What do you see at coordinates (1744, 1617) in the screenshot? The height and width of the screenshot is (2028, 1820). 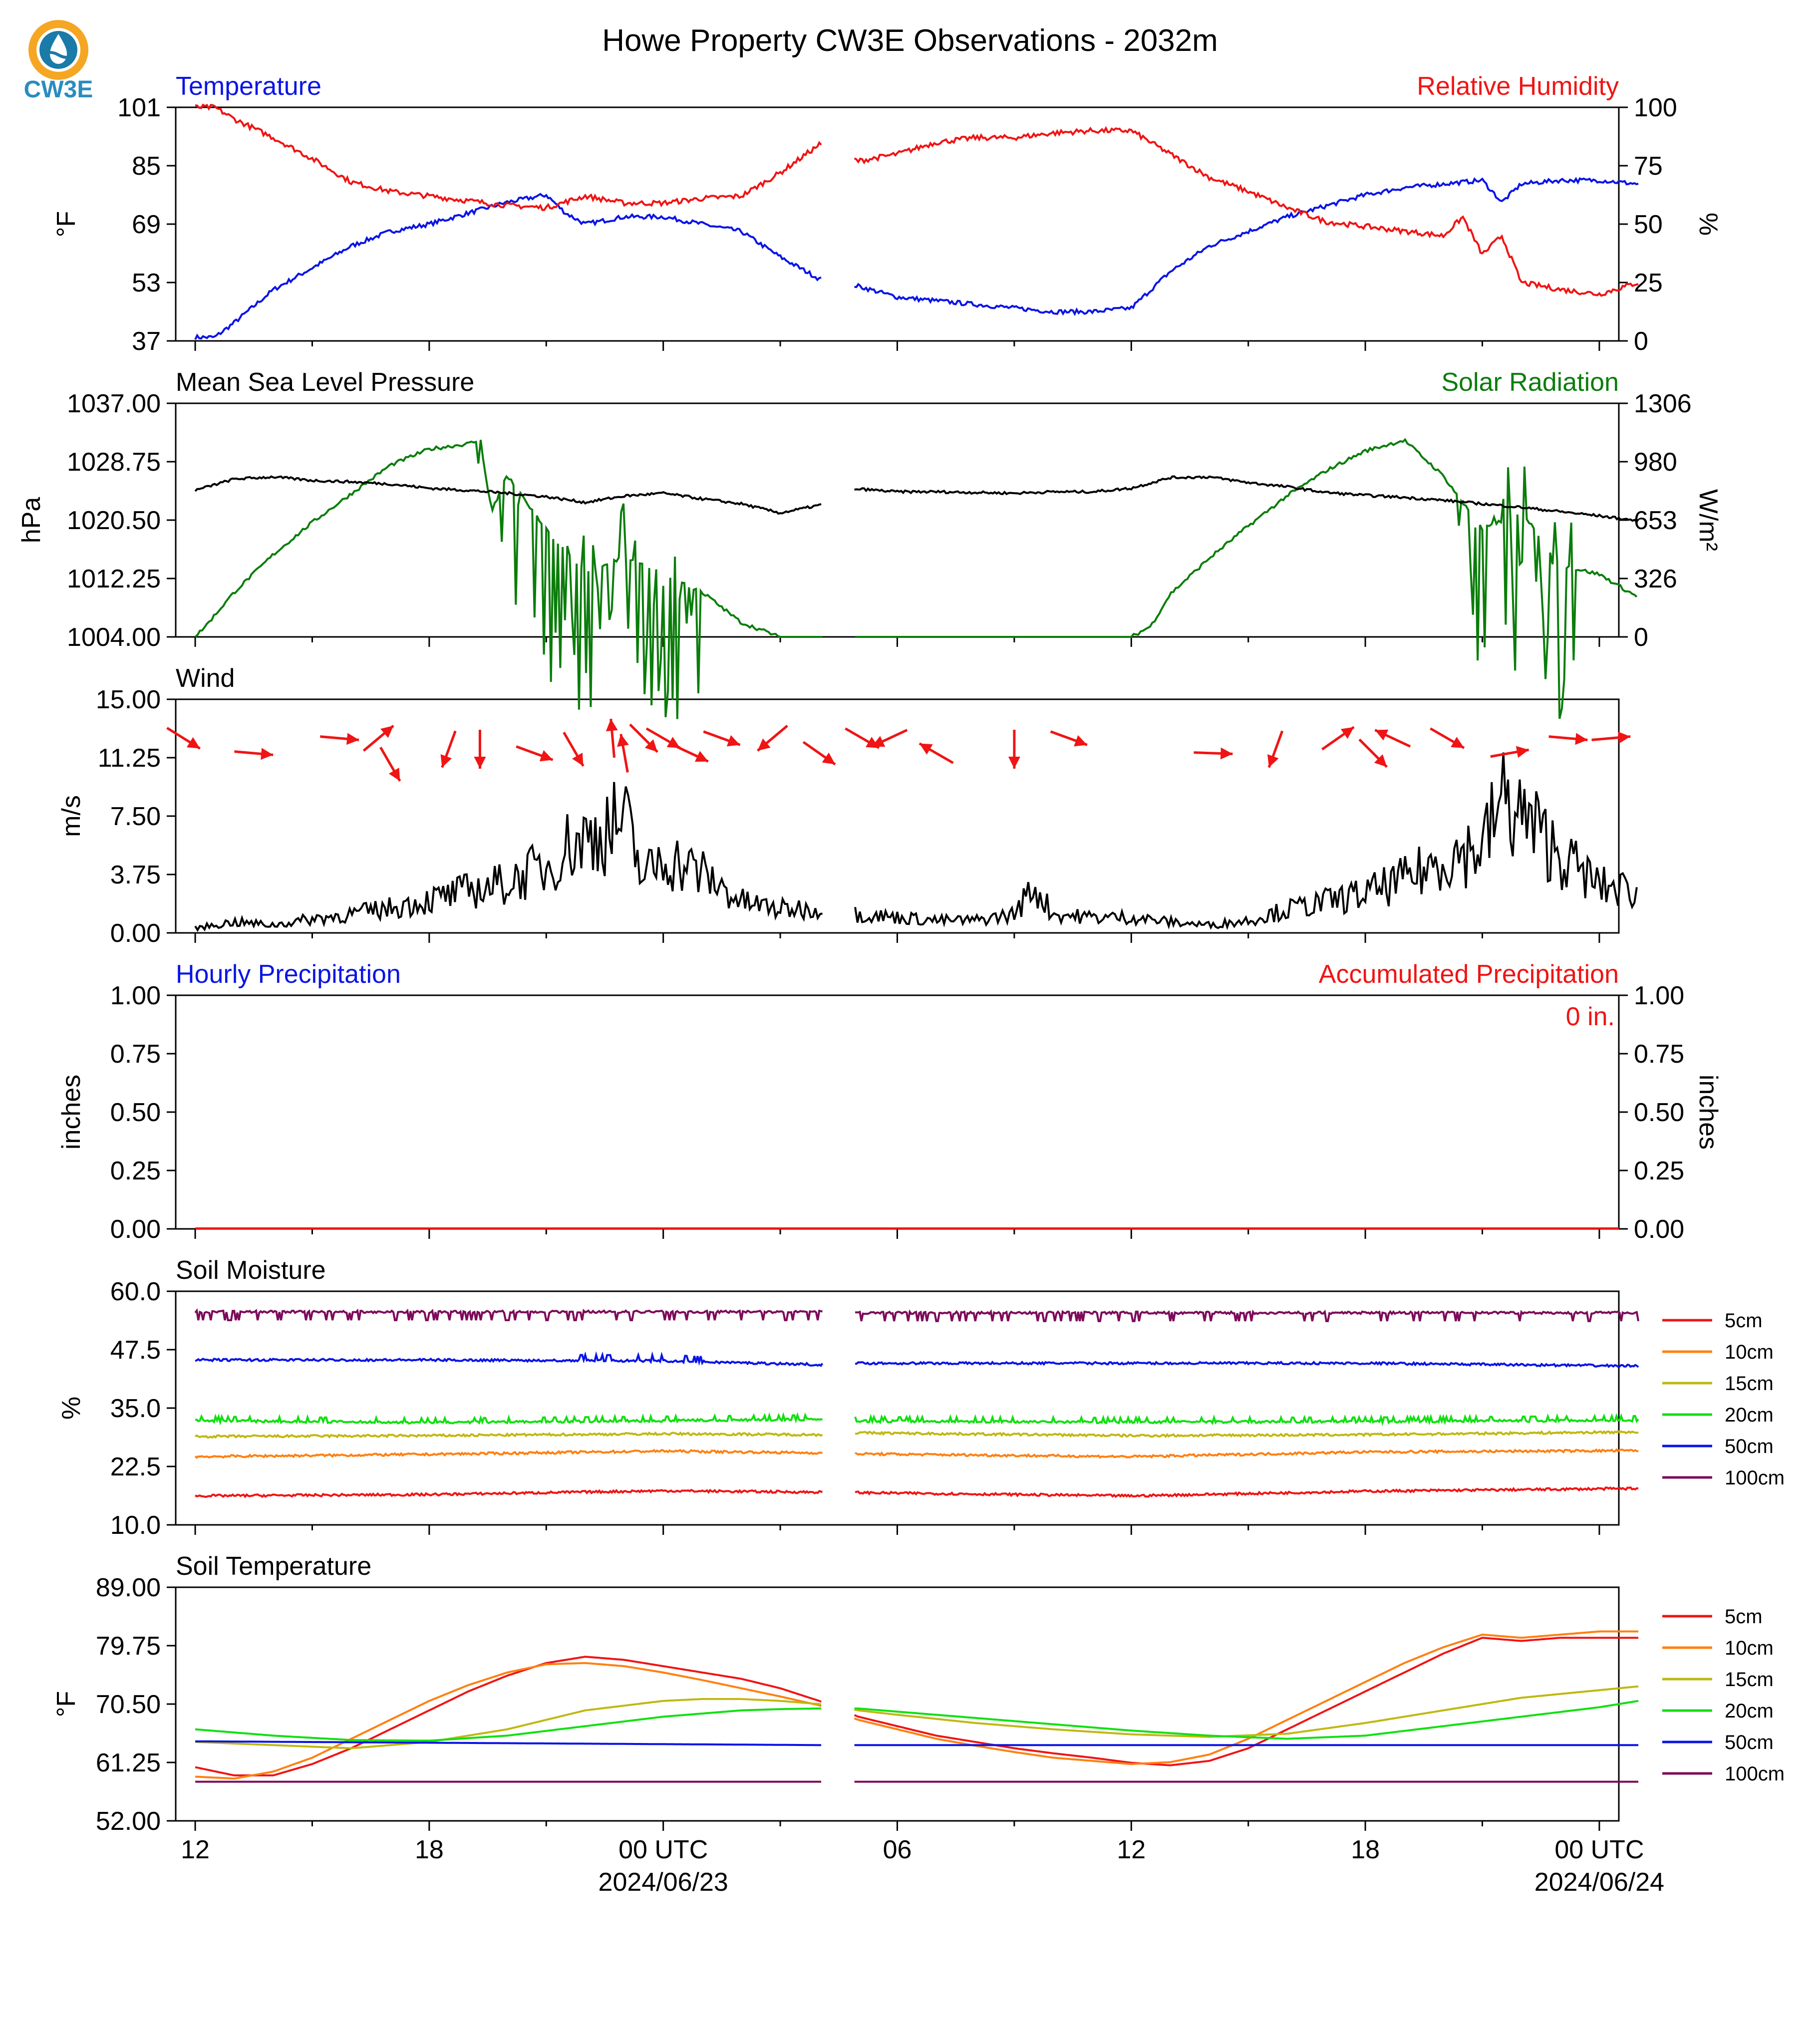 I see `legend-label-5cm: 5cm` at bounding box center [1744, 1617].